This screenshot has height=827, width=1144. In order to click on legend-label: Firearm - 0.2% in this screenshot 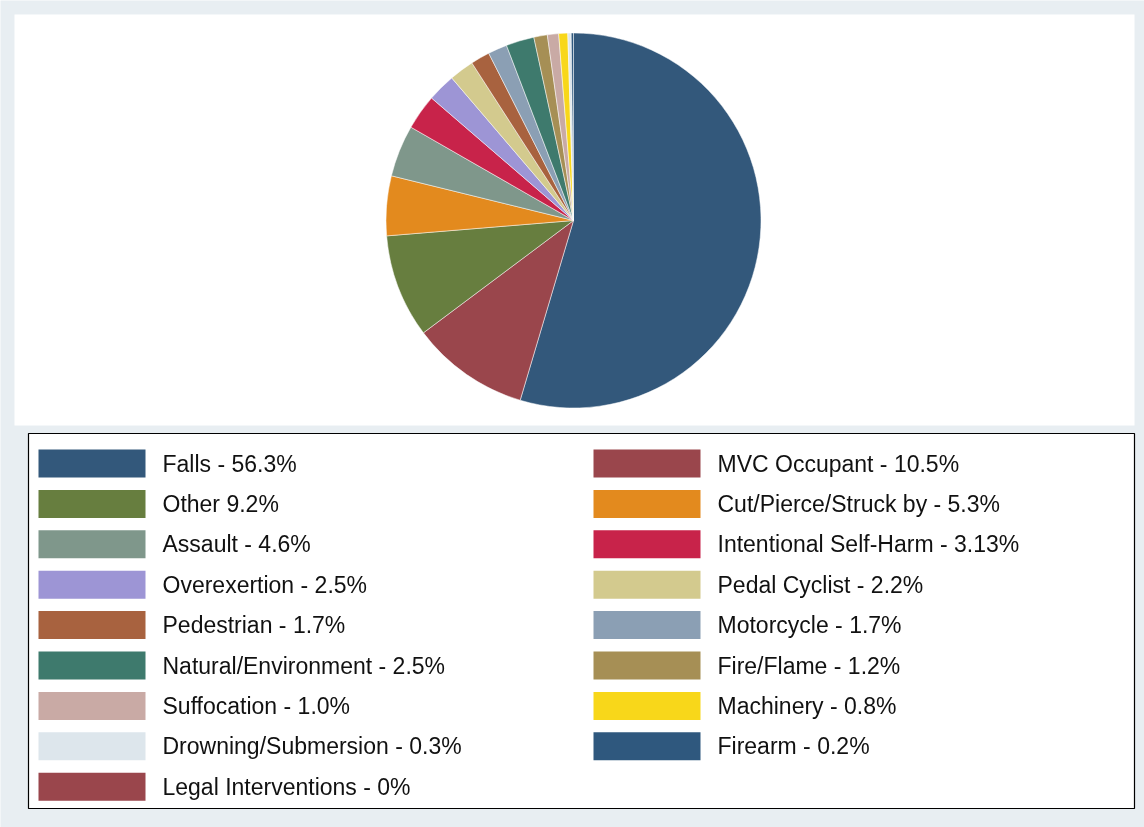, I will do `click(793, 746)`.